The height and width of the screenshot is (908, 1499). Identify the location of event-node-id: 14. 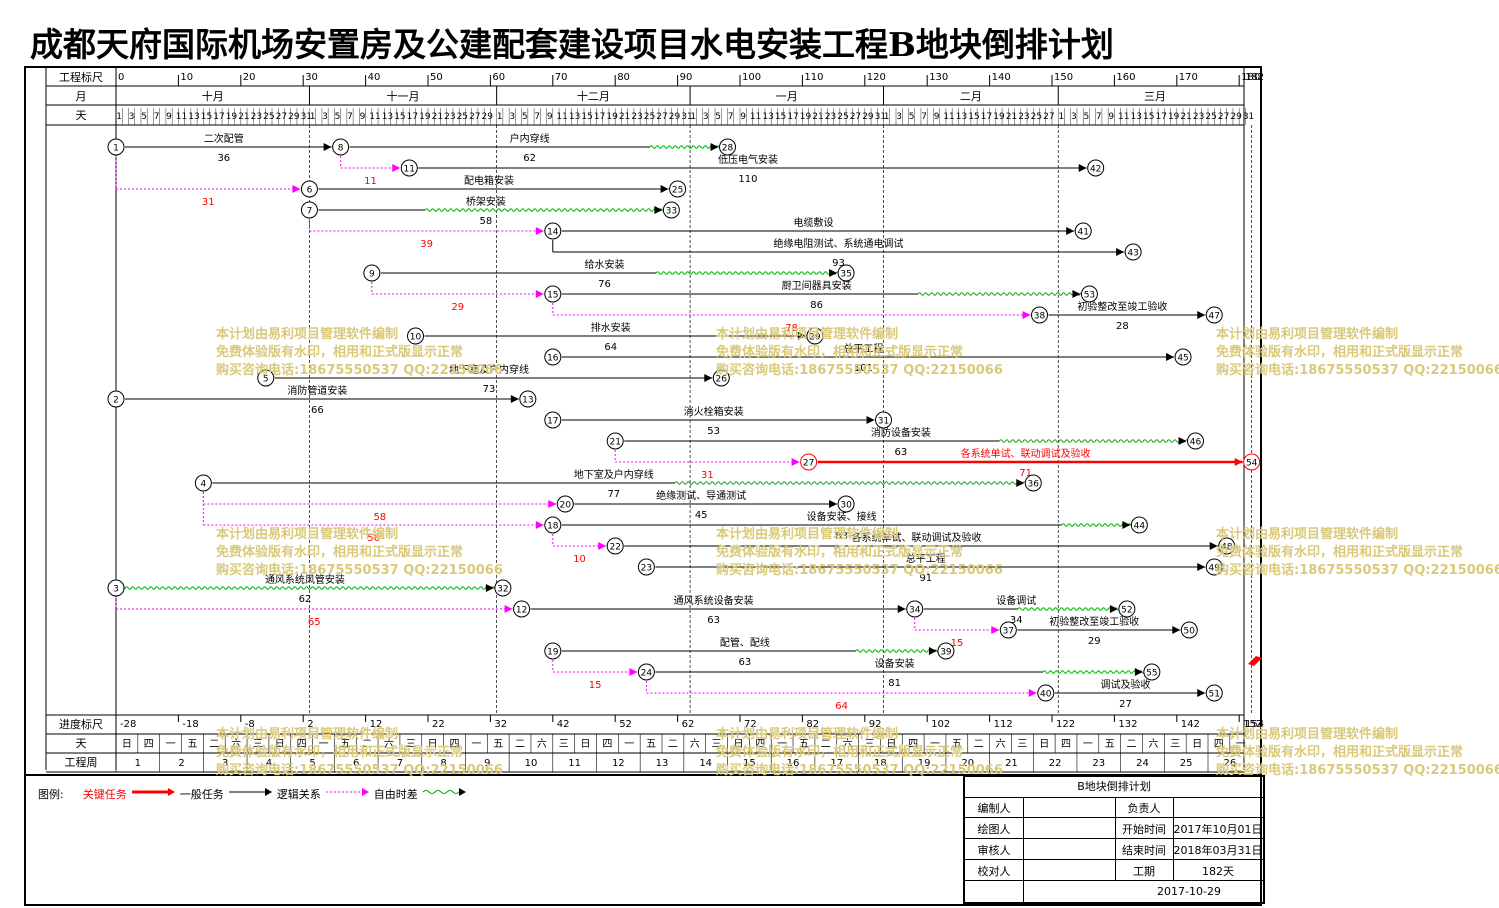
(553, 233).